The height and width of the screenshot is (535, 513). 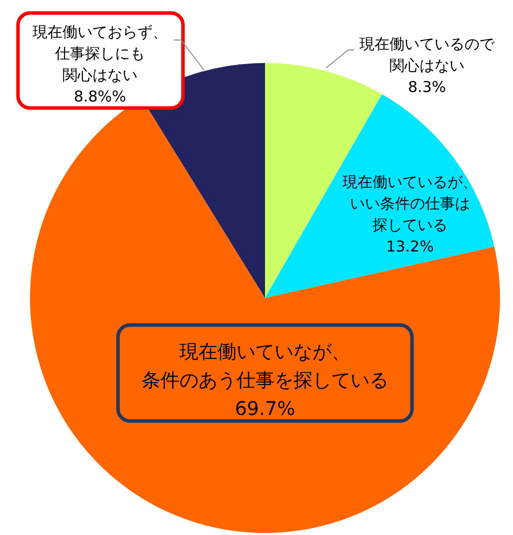 What do you see at coordinates (265, 366) in the screenshot?
I see `slice-label: 現在働いていなが、条件のあう仕事を探している` at bounding box center [265, 366].